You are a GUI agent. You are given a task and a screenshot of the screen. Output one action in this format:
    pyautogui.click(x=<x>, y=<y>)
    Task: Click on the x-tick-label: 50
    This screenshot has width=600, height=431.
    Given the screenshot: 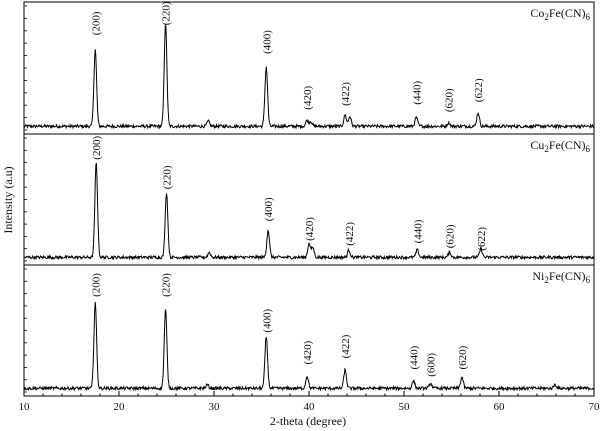 What is the action you would take?
    pyautogui.click(x=405, y=407)
    